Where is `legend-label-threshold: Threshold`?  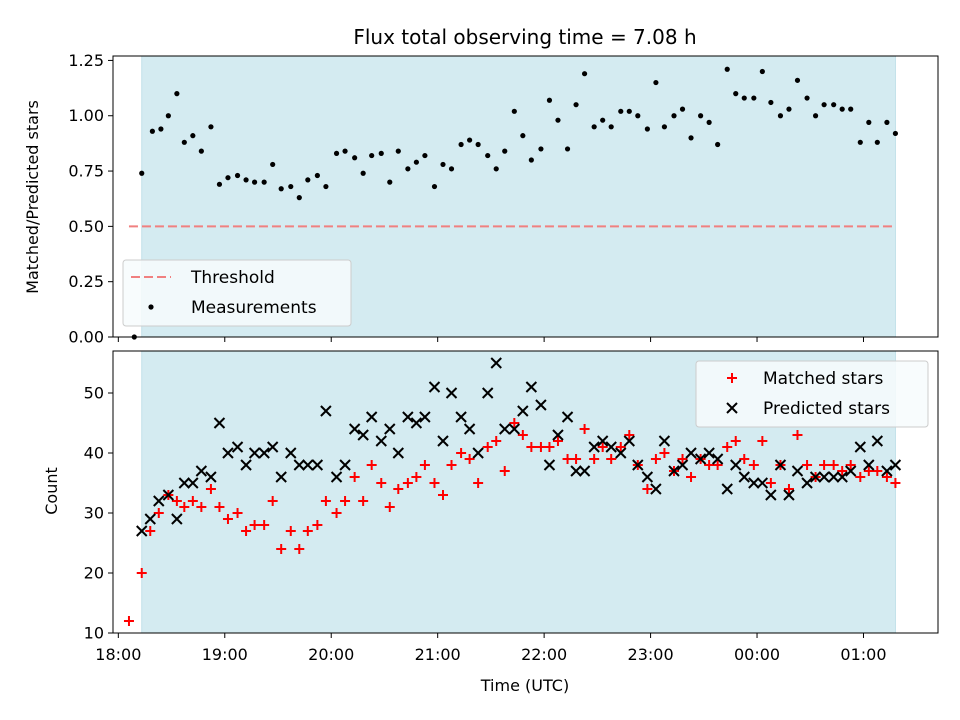 legend-label-threshold: Threshold is located at coordinates (232, 278).